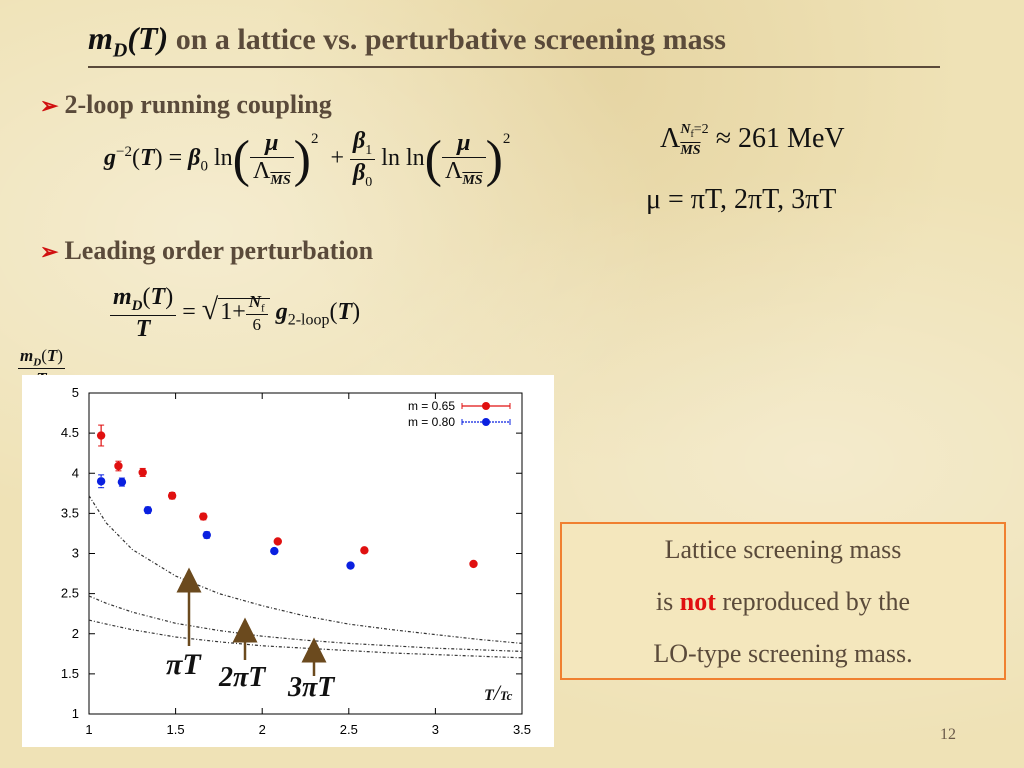  Describe the element at coordinates (780, 138) in the screenshot. I see `lambda-value: ≈ 261 MeV` at that location.